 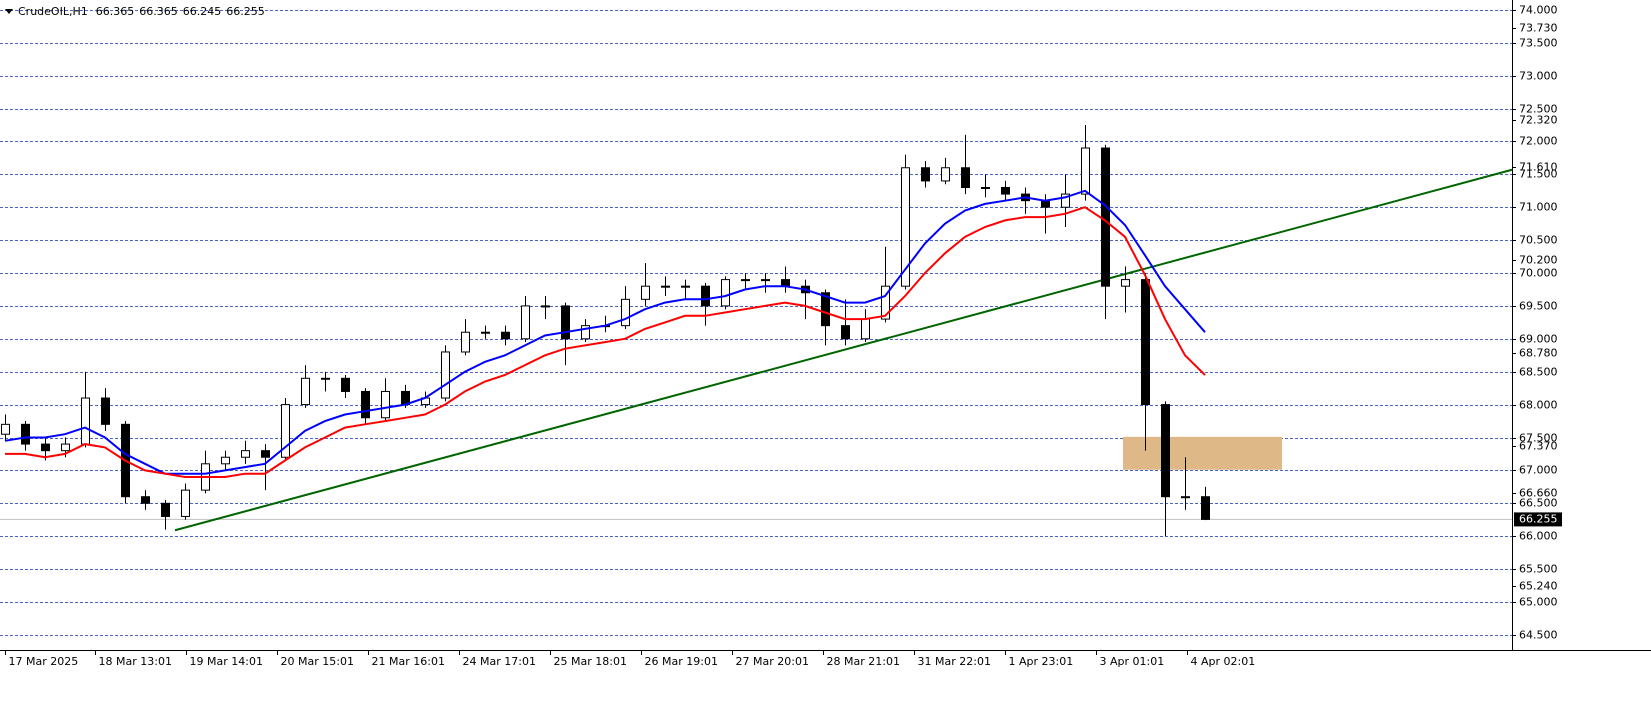 What do you see at coordinates (9, 11) in the screenshot?
I see `header-arrow` at bounding box center [9, 11].